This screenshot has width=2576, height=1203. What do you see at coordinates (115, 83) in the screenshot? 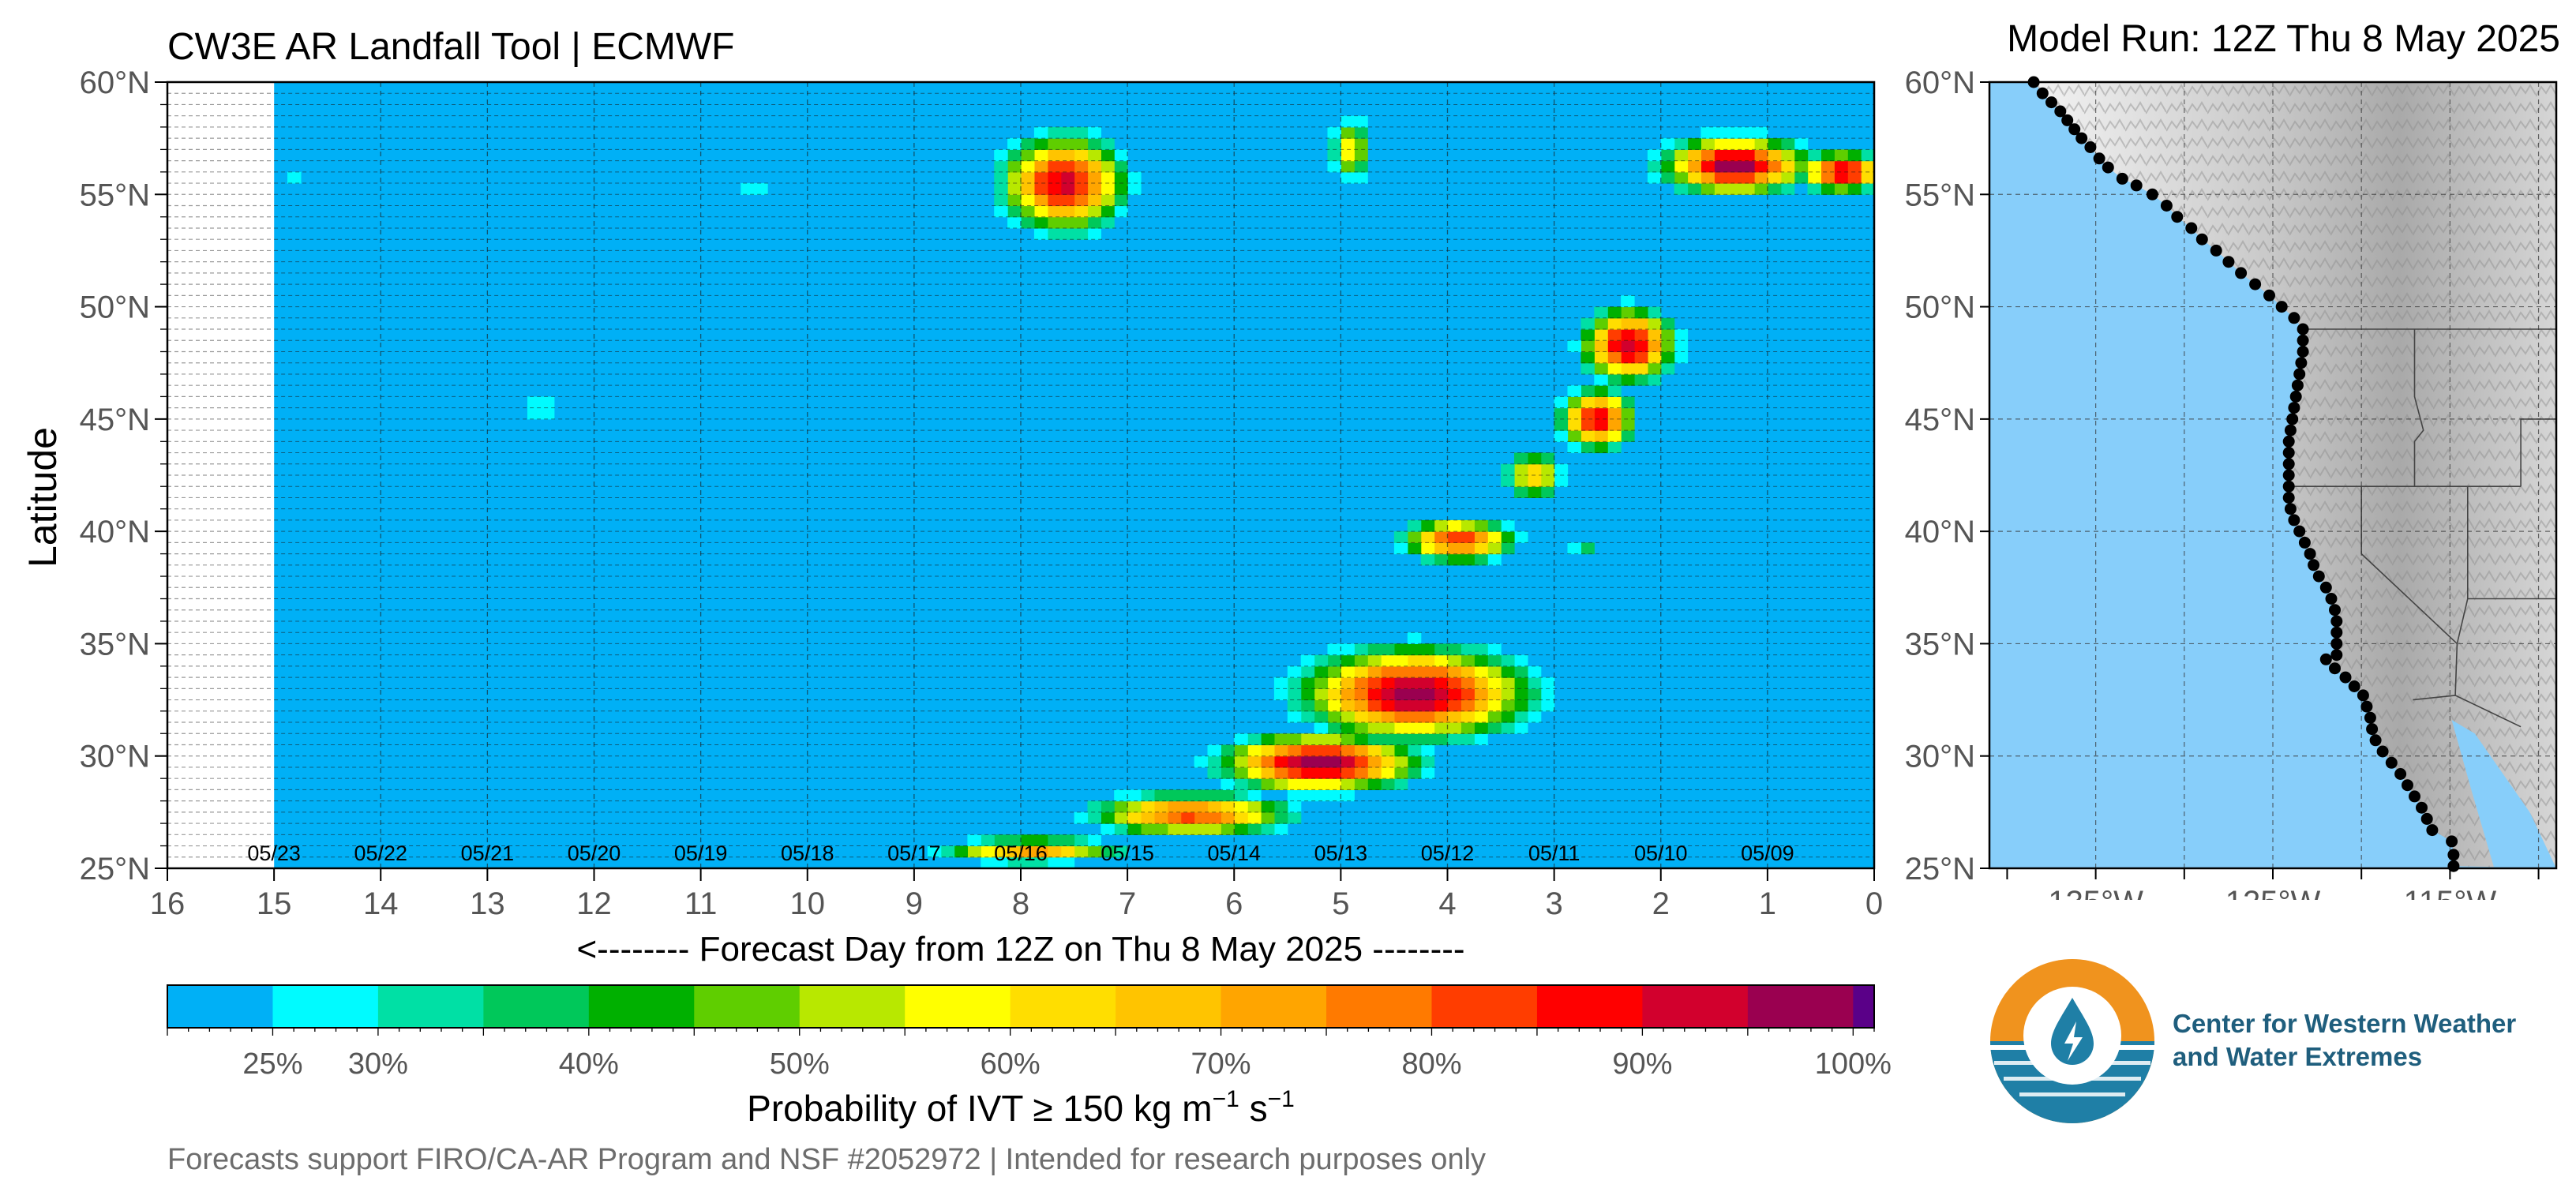
I see `y-tick-label: 60°N` at bounding box center [115, 83].